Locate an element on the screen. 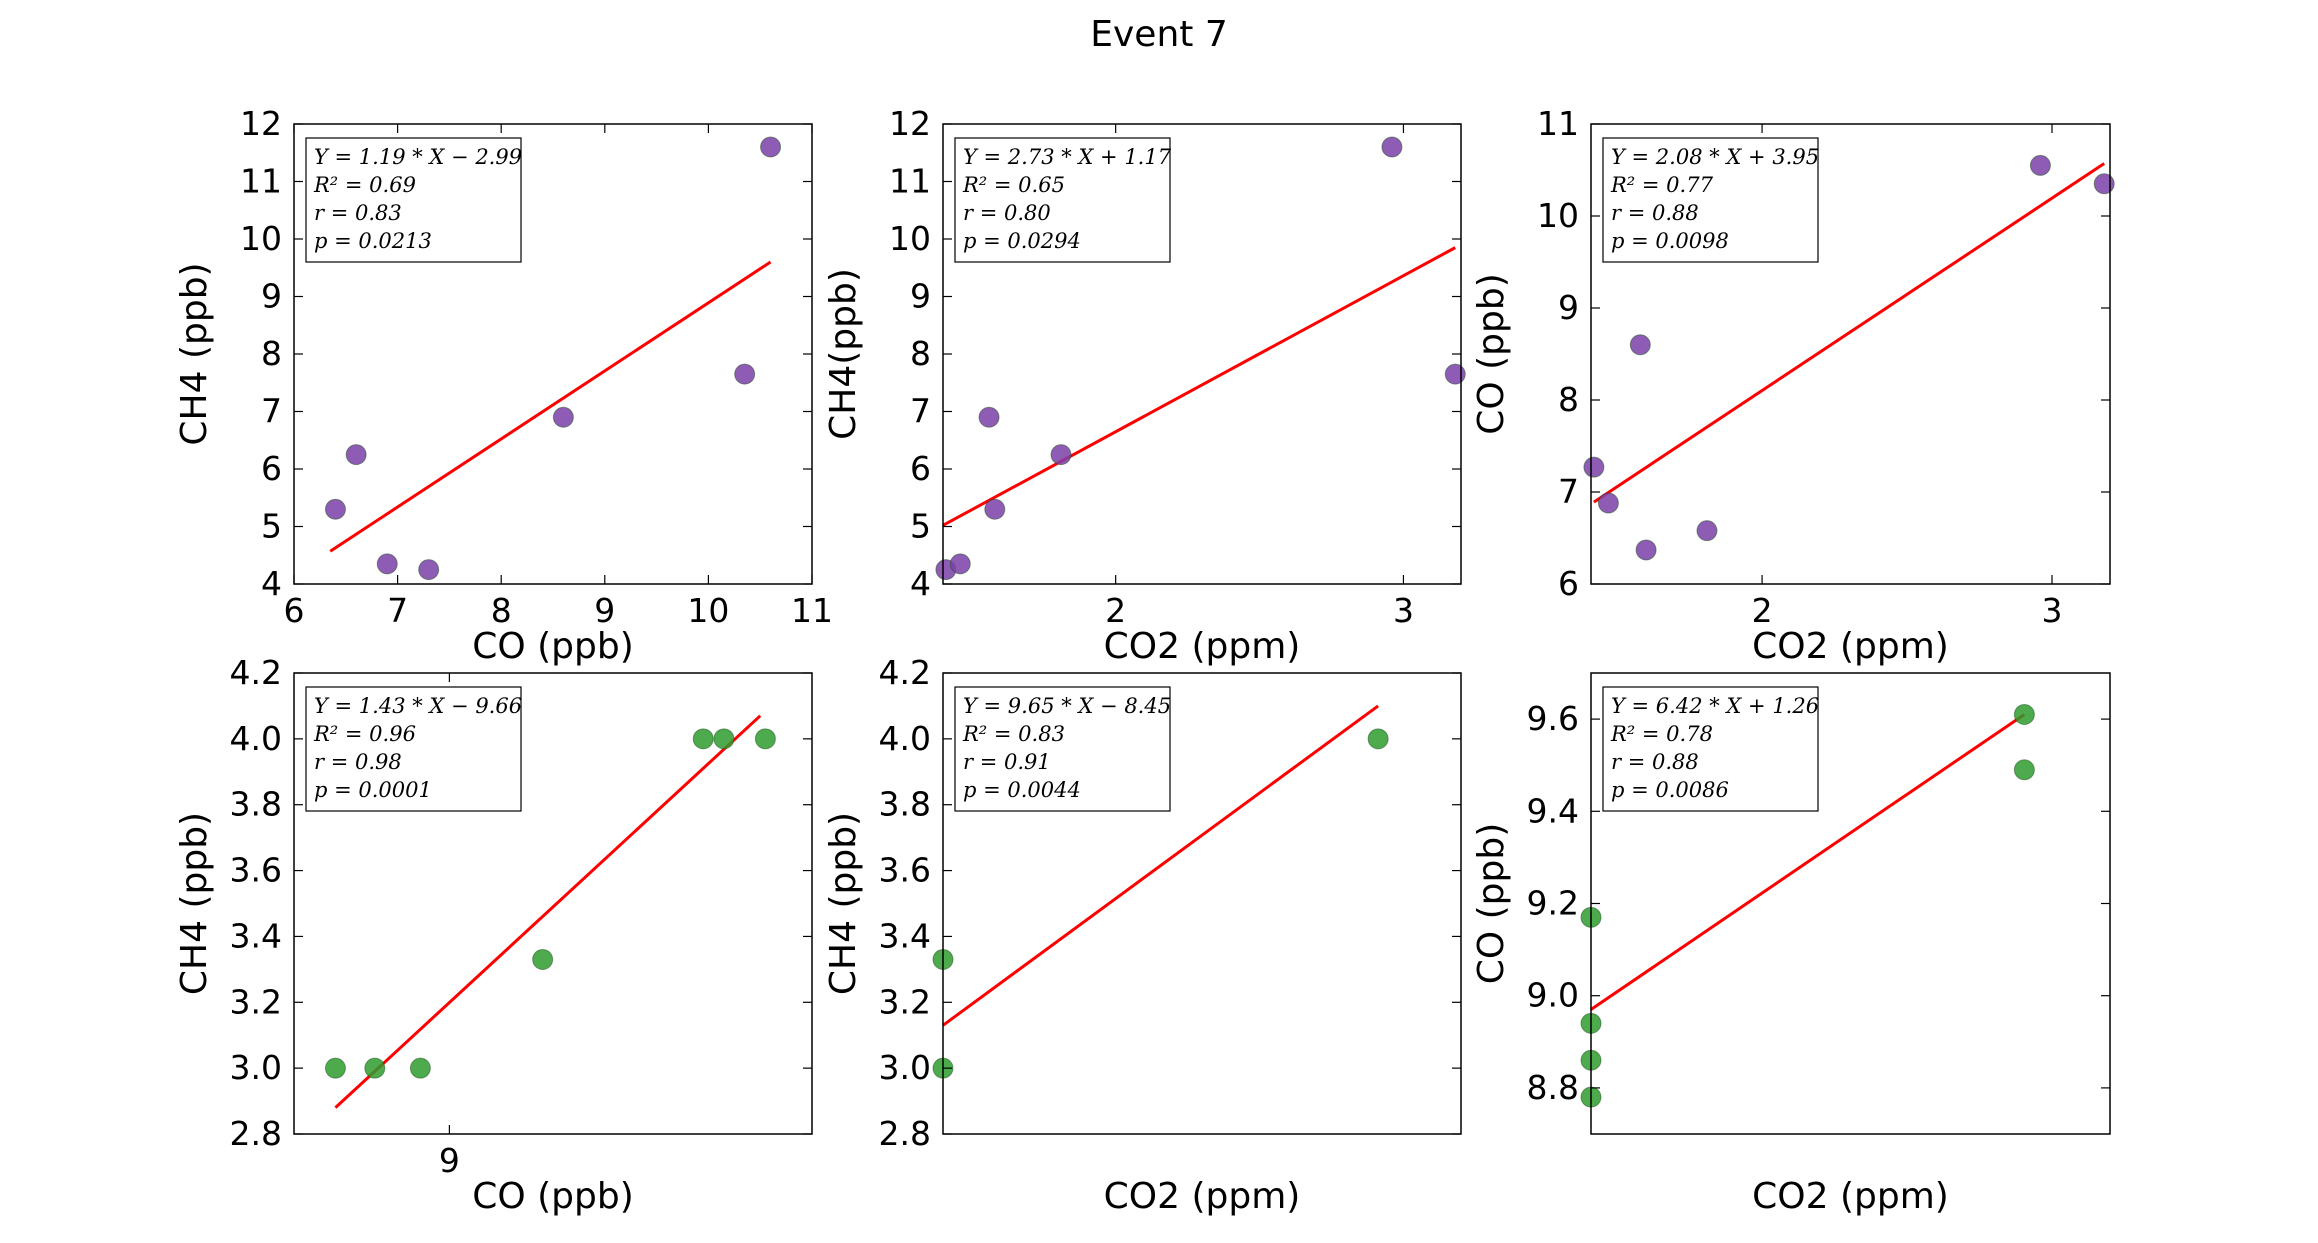 The width and height of the screenshot is (2318, 1243). plot6-point is located at coordinates (2024, 770).